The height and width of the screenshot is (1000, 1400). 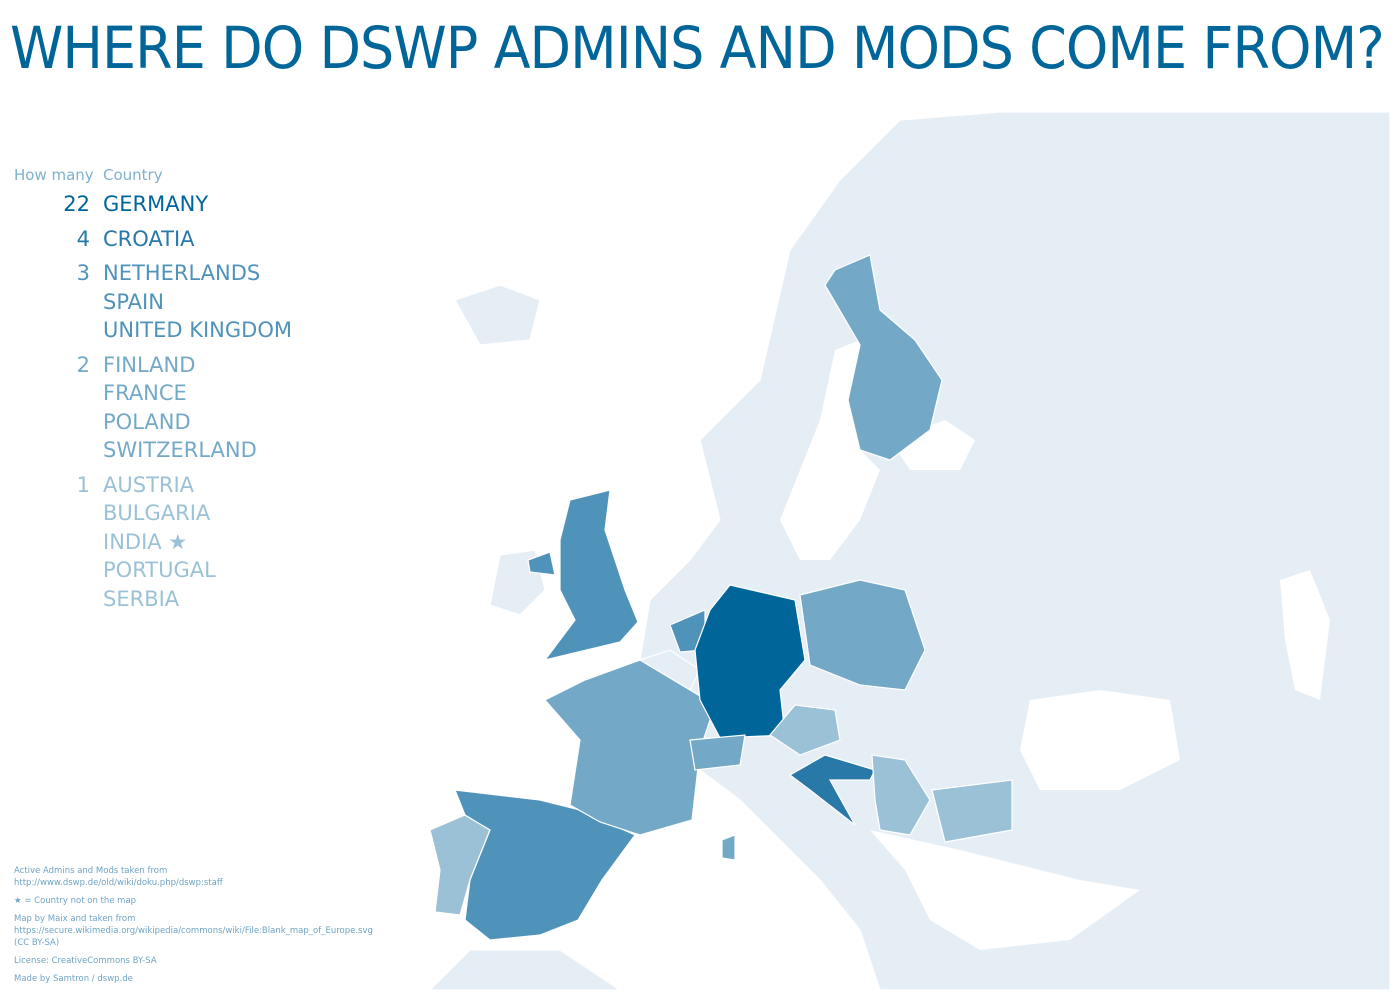 What do you see at coordinates (197, 302) in the screenshot?
I see `legend-country: SPAIN` at bounding box center [197, 302].